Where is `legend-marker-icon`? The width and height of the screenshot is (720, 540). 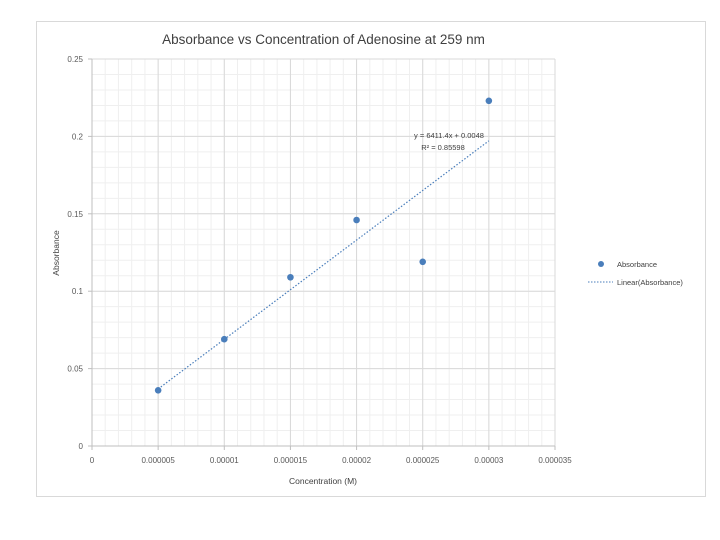
legend-marker-icon is located at coordinates (601, 264).